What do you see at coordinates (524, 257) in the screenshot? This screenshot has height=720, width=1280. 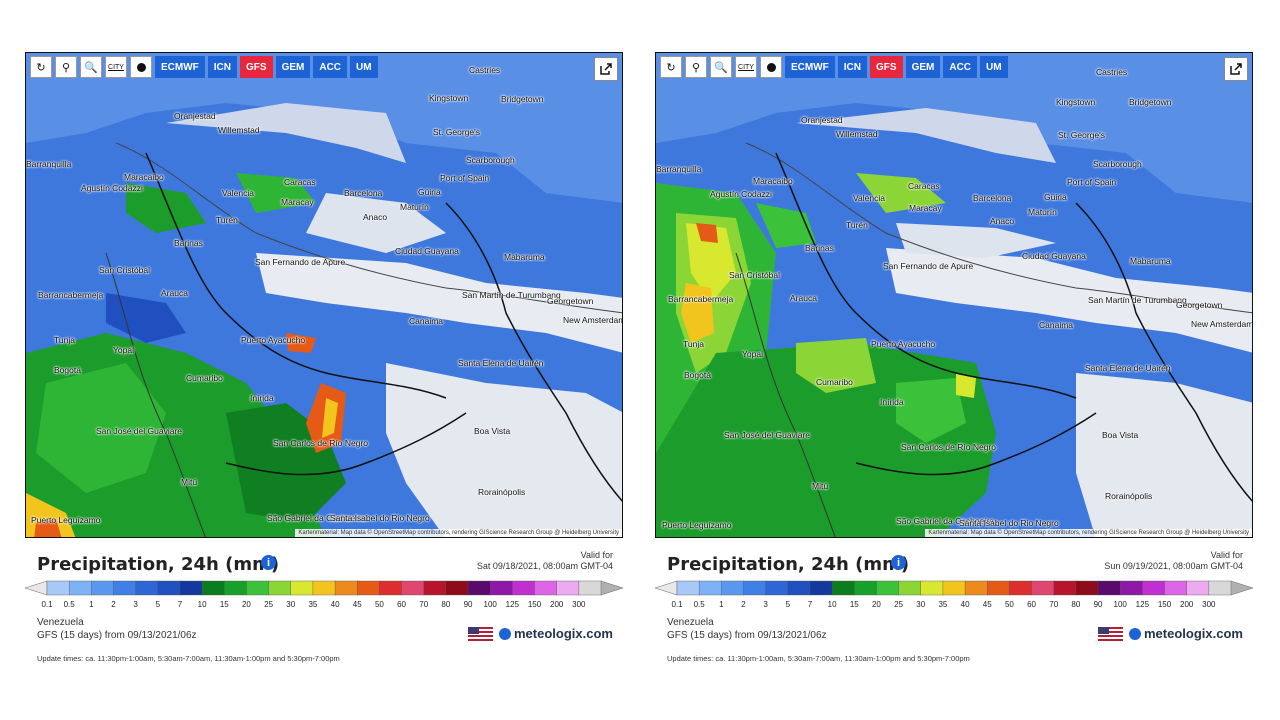 I see `city-label: Mabaruma` at bounding box center [524, 257].